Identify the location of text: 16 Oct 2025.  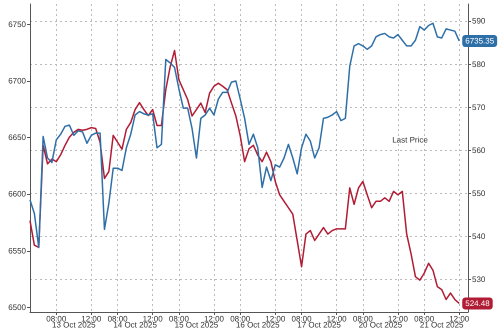
(258, 325).